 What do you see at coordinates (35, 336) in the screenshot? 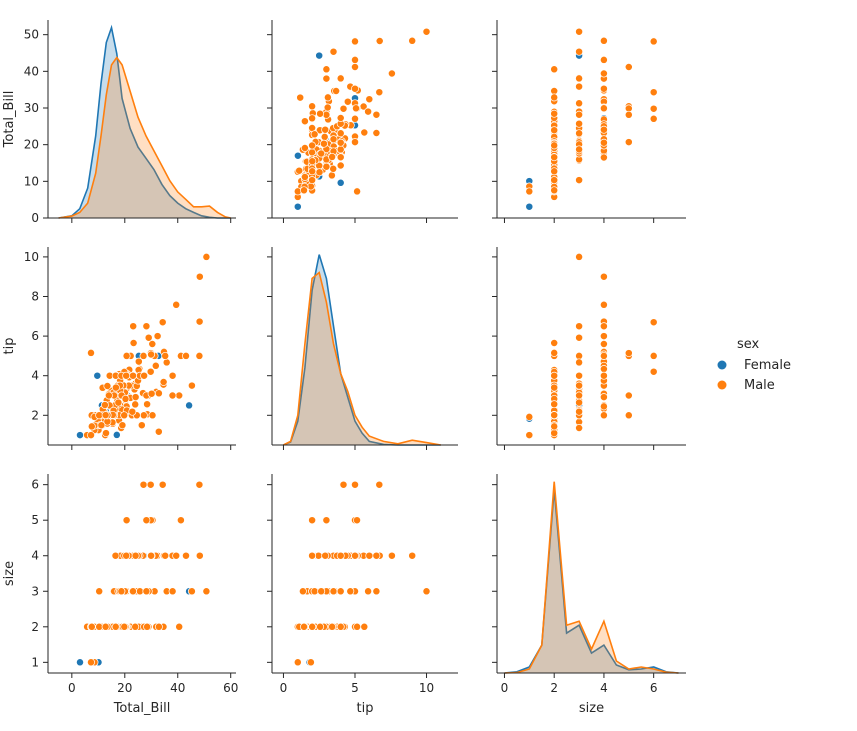
I see `y-tick-label: 6` at bounding box center [35, 336].